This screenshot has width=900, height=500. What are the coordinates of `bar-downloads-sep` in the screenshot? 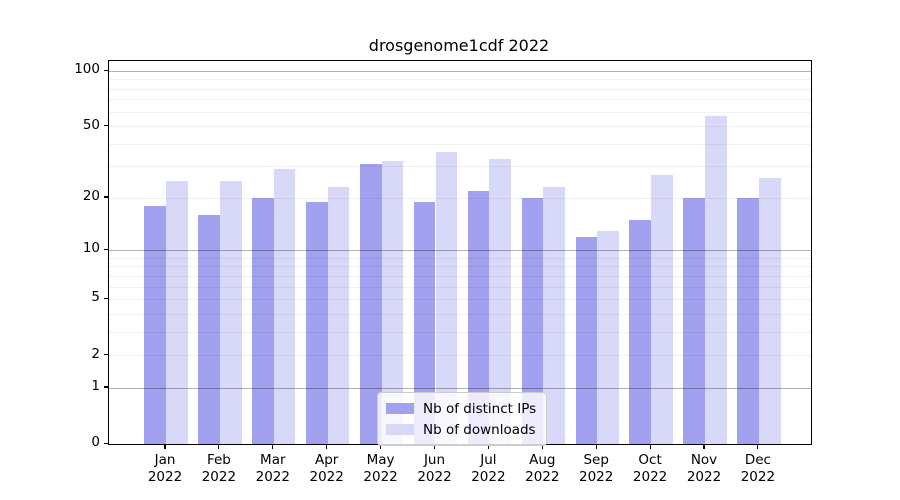 It's located at (608, 337).